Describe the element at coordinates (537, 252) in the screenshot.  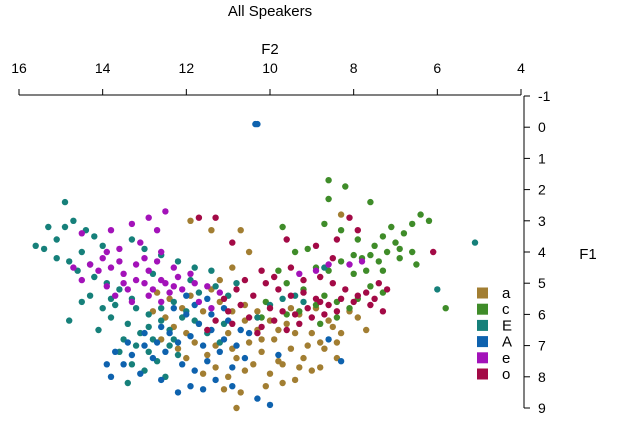
I see `y-axis: -1 0 1 2 3 4 5 6 7 8 9` at that location.